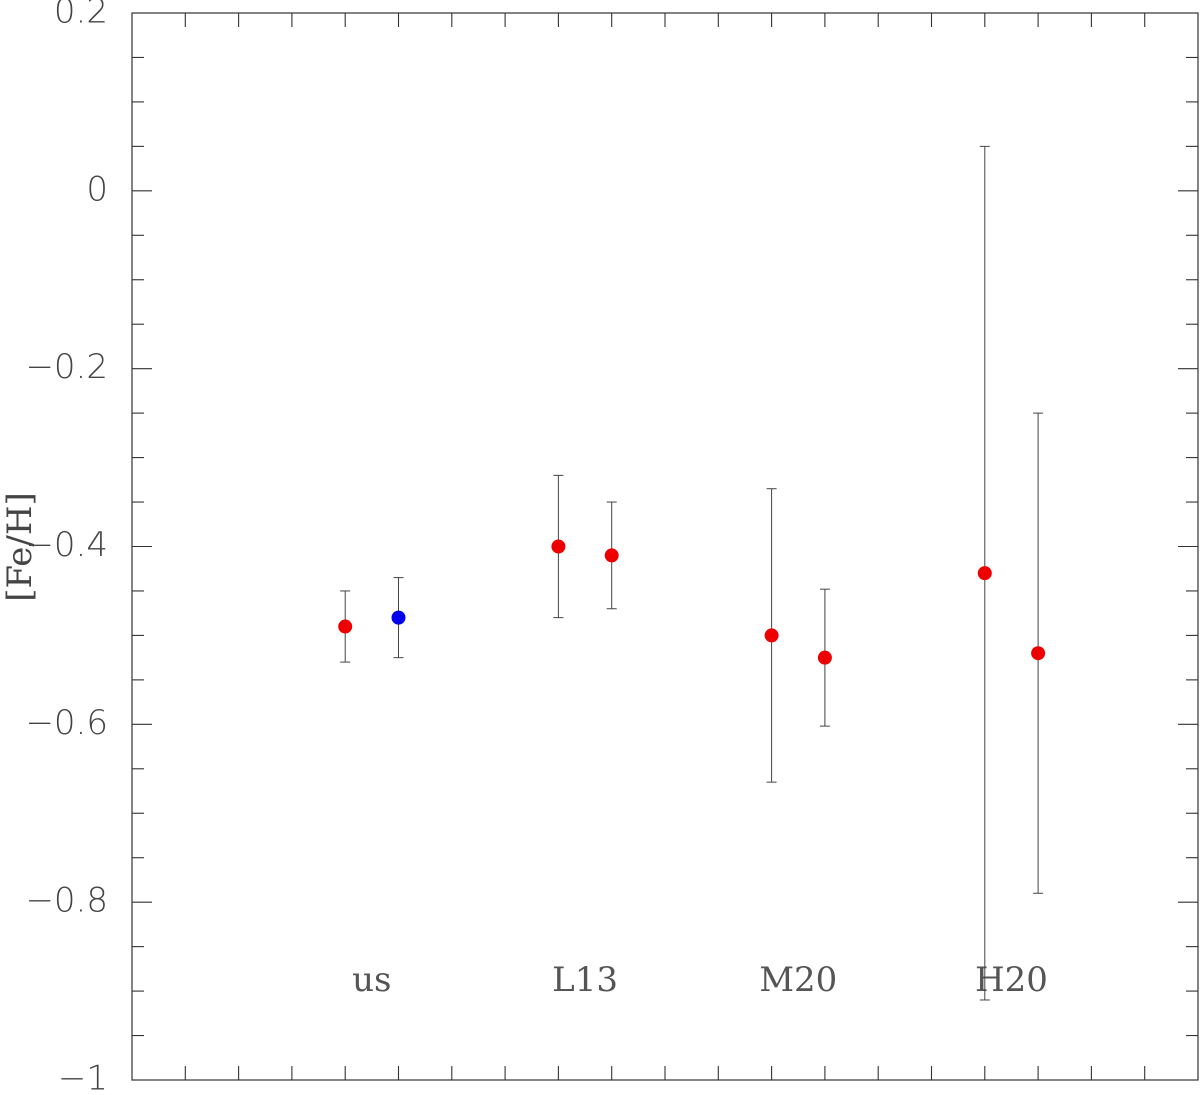  What do you see at coordinates (371, 980) in the screenshot?
I see `group-label: us` at bounding box center [371, 980].